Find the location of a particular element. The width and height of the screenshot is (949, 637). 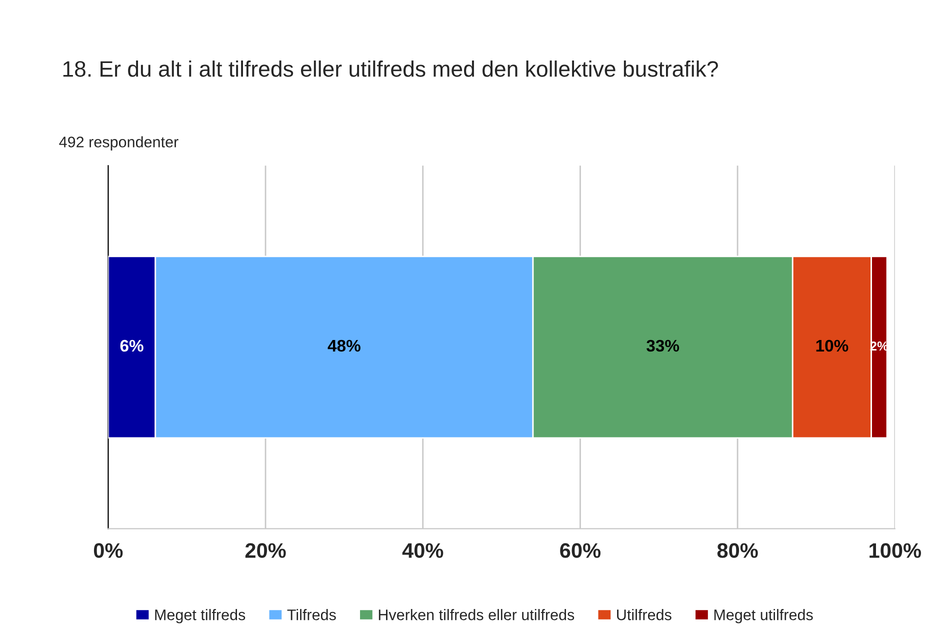

legend-label: Hverken tilfreds eller utilfreds is located at coordinates (476, 614).